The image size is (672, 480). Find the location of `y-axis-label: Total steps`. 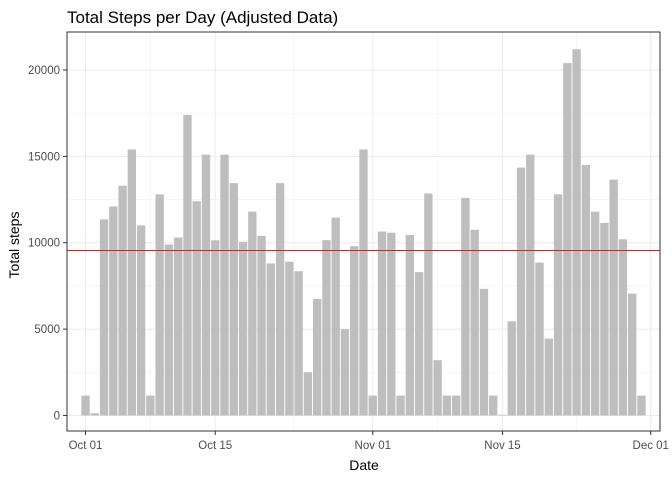

y-axis-label: Total steps is located at coordinates (14, 245).